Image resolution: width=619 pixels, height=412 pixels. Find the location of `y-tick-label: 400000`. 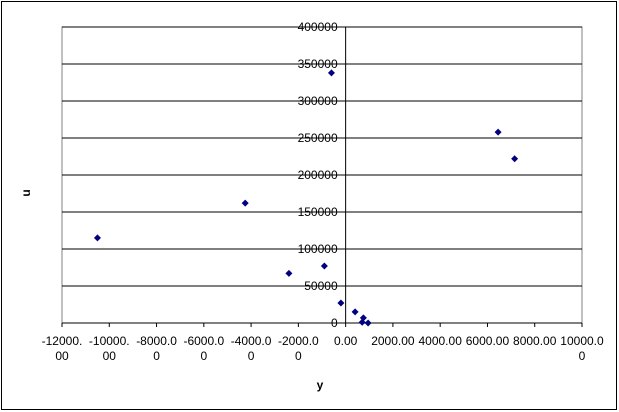

y-tick-label: 400000 is located at coordinates (318, 27).